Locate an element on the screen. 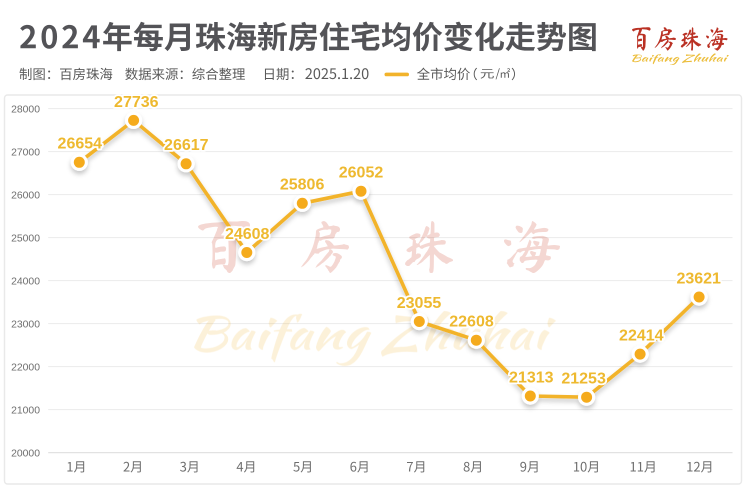 Image resolution: width=745 pixels, height=500 pixels. svg-text: 22608 is located at coordinates (471, 322).